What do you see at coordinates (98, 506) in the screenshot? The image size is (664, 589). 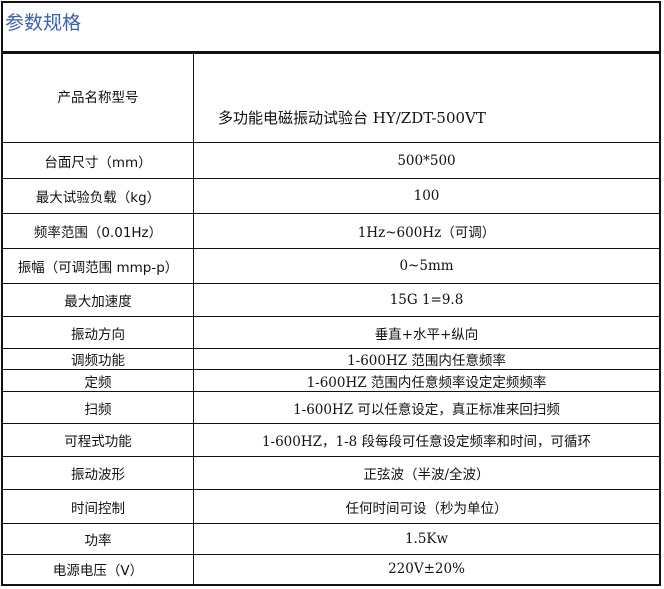 I see `spec-label: 时间控制` at bounding box center [98, 506].